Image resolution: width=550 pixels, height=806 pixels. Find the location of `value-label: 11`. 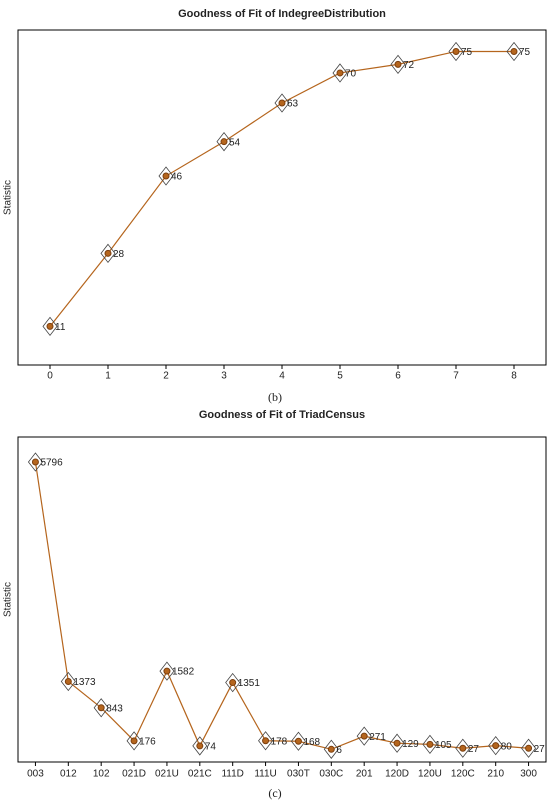

value-label: 11 is located at coordinates (60, 327).